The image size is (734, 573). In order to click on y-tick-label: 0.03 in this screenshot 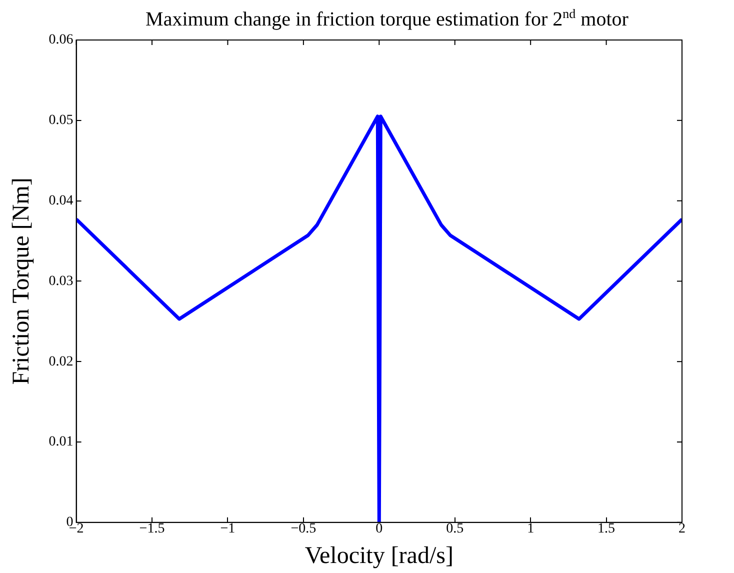, I will do `click(61, 281)`.